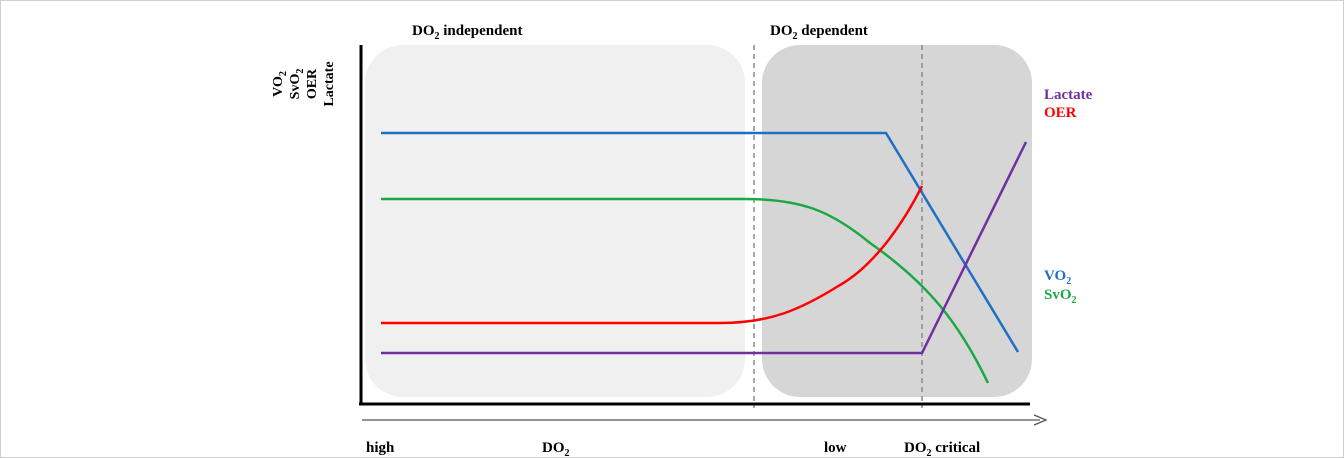  Describe the element at coordinates (652, 255) in the screenshot. I see `oer-curve` at that location.